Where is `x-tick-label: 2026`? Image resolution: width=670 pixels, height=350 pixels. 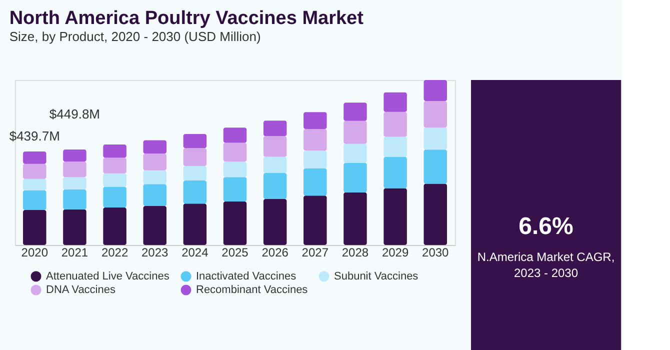
x-tick-label: 2026 is located at coordinates (275, 253).